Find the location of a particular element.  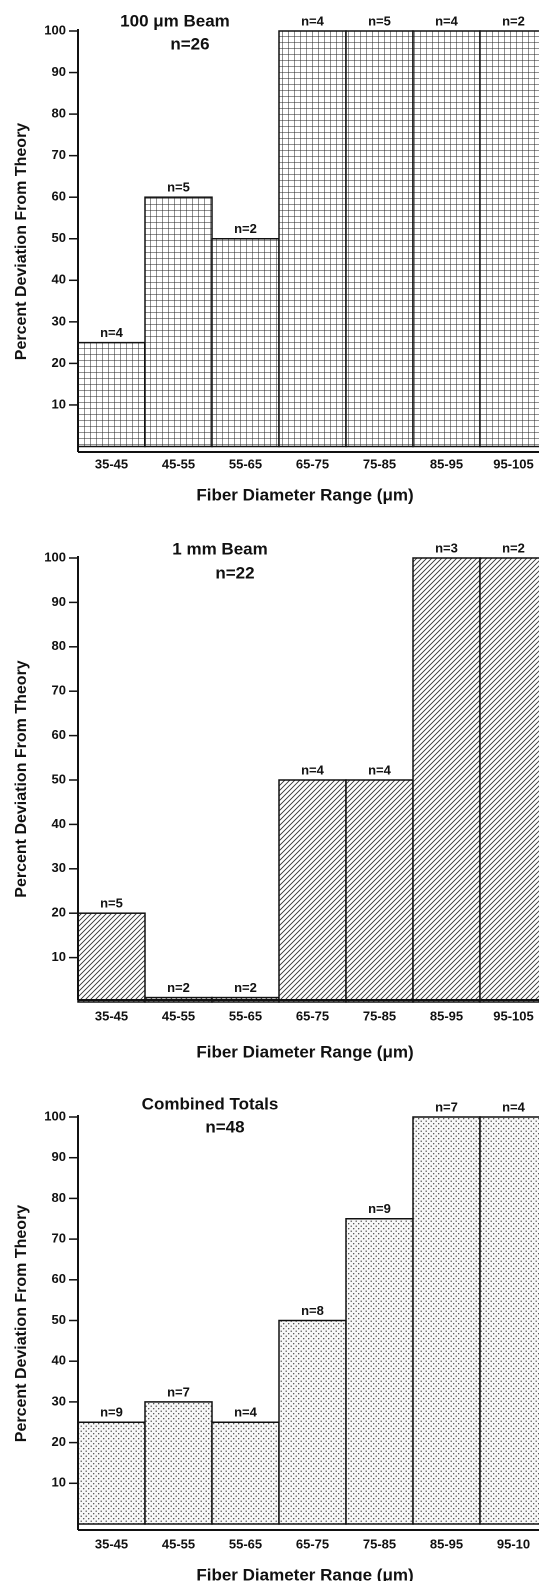

chart-subtitle: n=48 is located at coordinates (224, 1126).